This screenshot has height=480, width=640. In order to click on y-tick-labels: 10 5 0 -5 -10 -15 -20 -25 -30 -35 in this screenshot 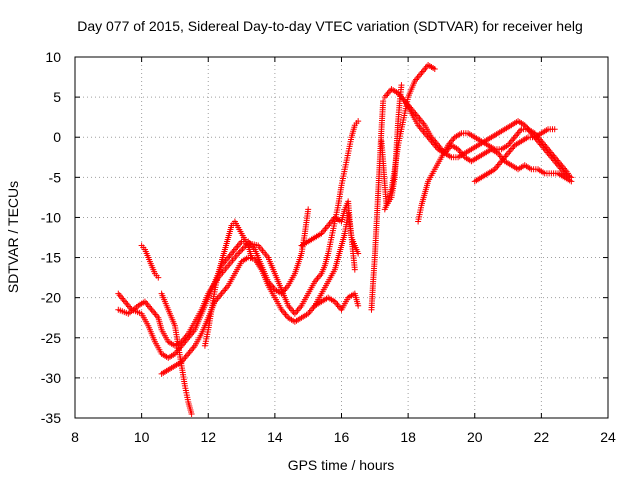, I will do `click(51, 237)`.